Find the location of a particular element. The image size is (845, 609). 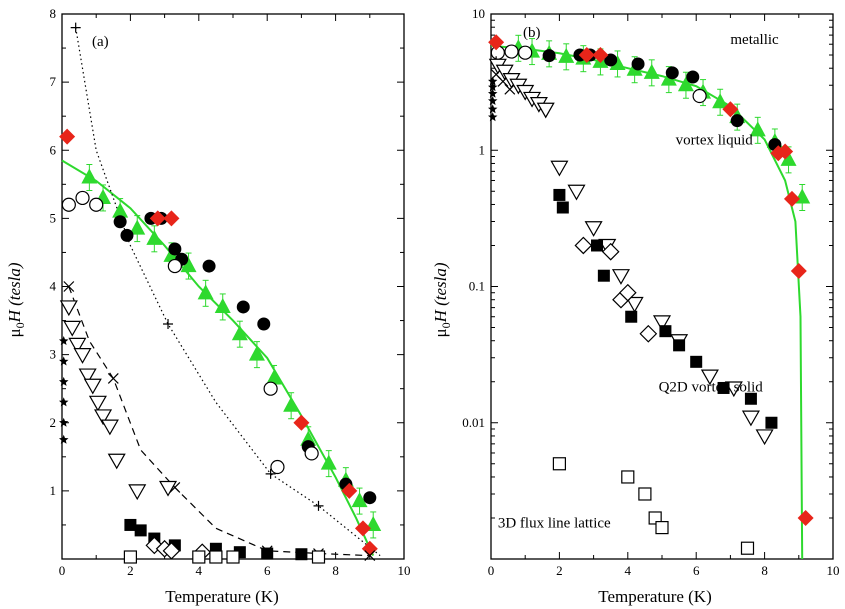

panel-b-ylabel: μ0H (tesla) is located at coordinates (442, 299).